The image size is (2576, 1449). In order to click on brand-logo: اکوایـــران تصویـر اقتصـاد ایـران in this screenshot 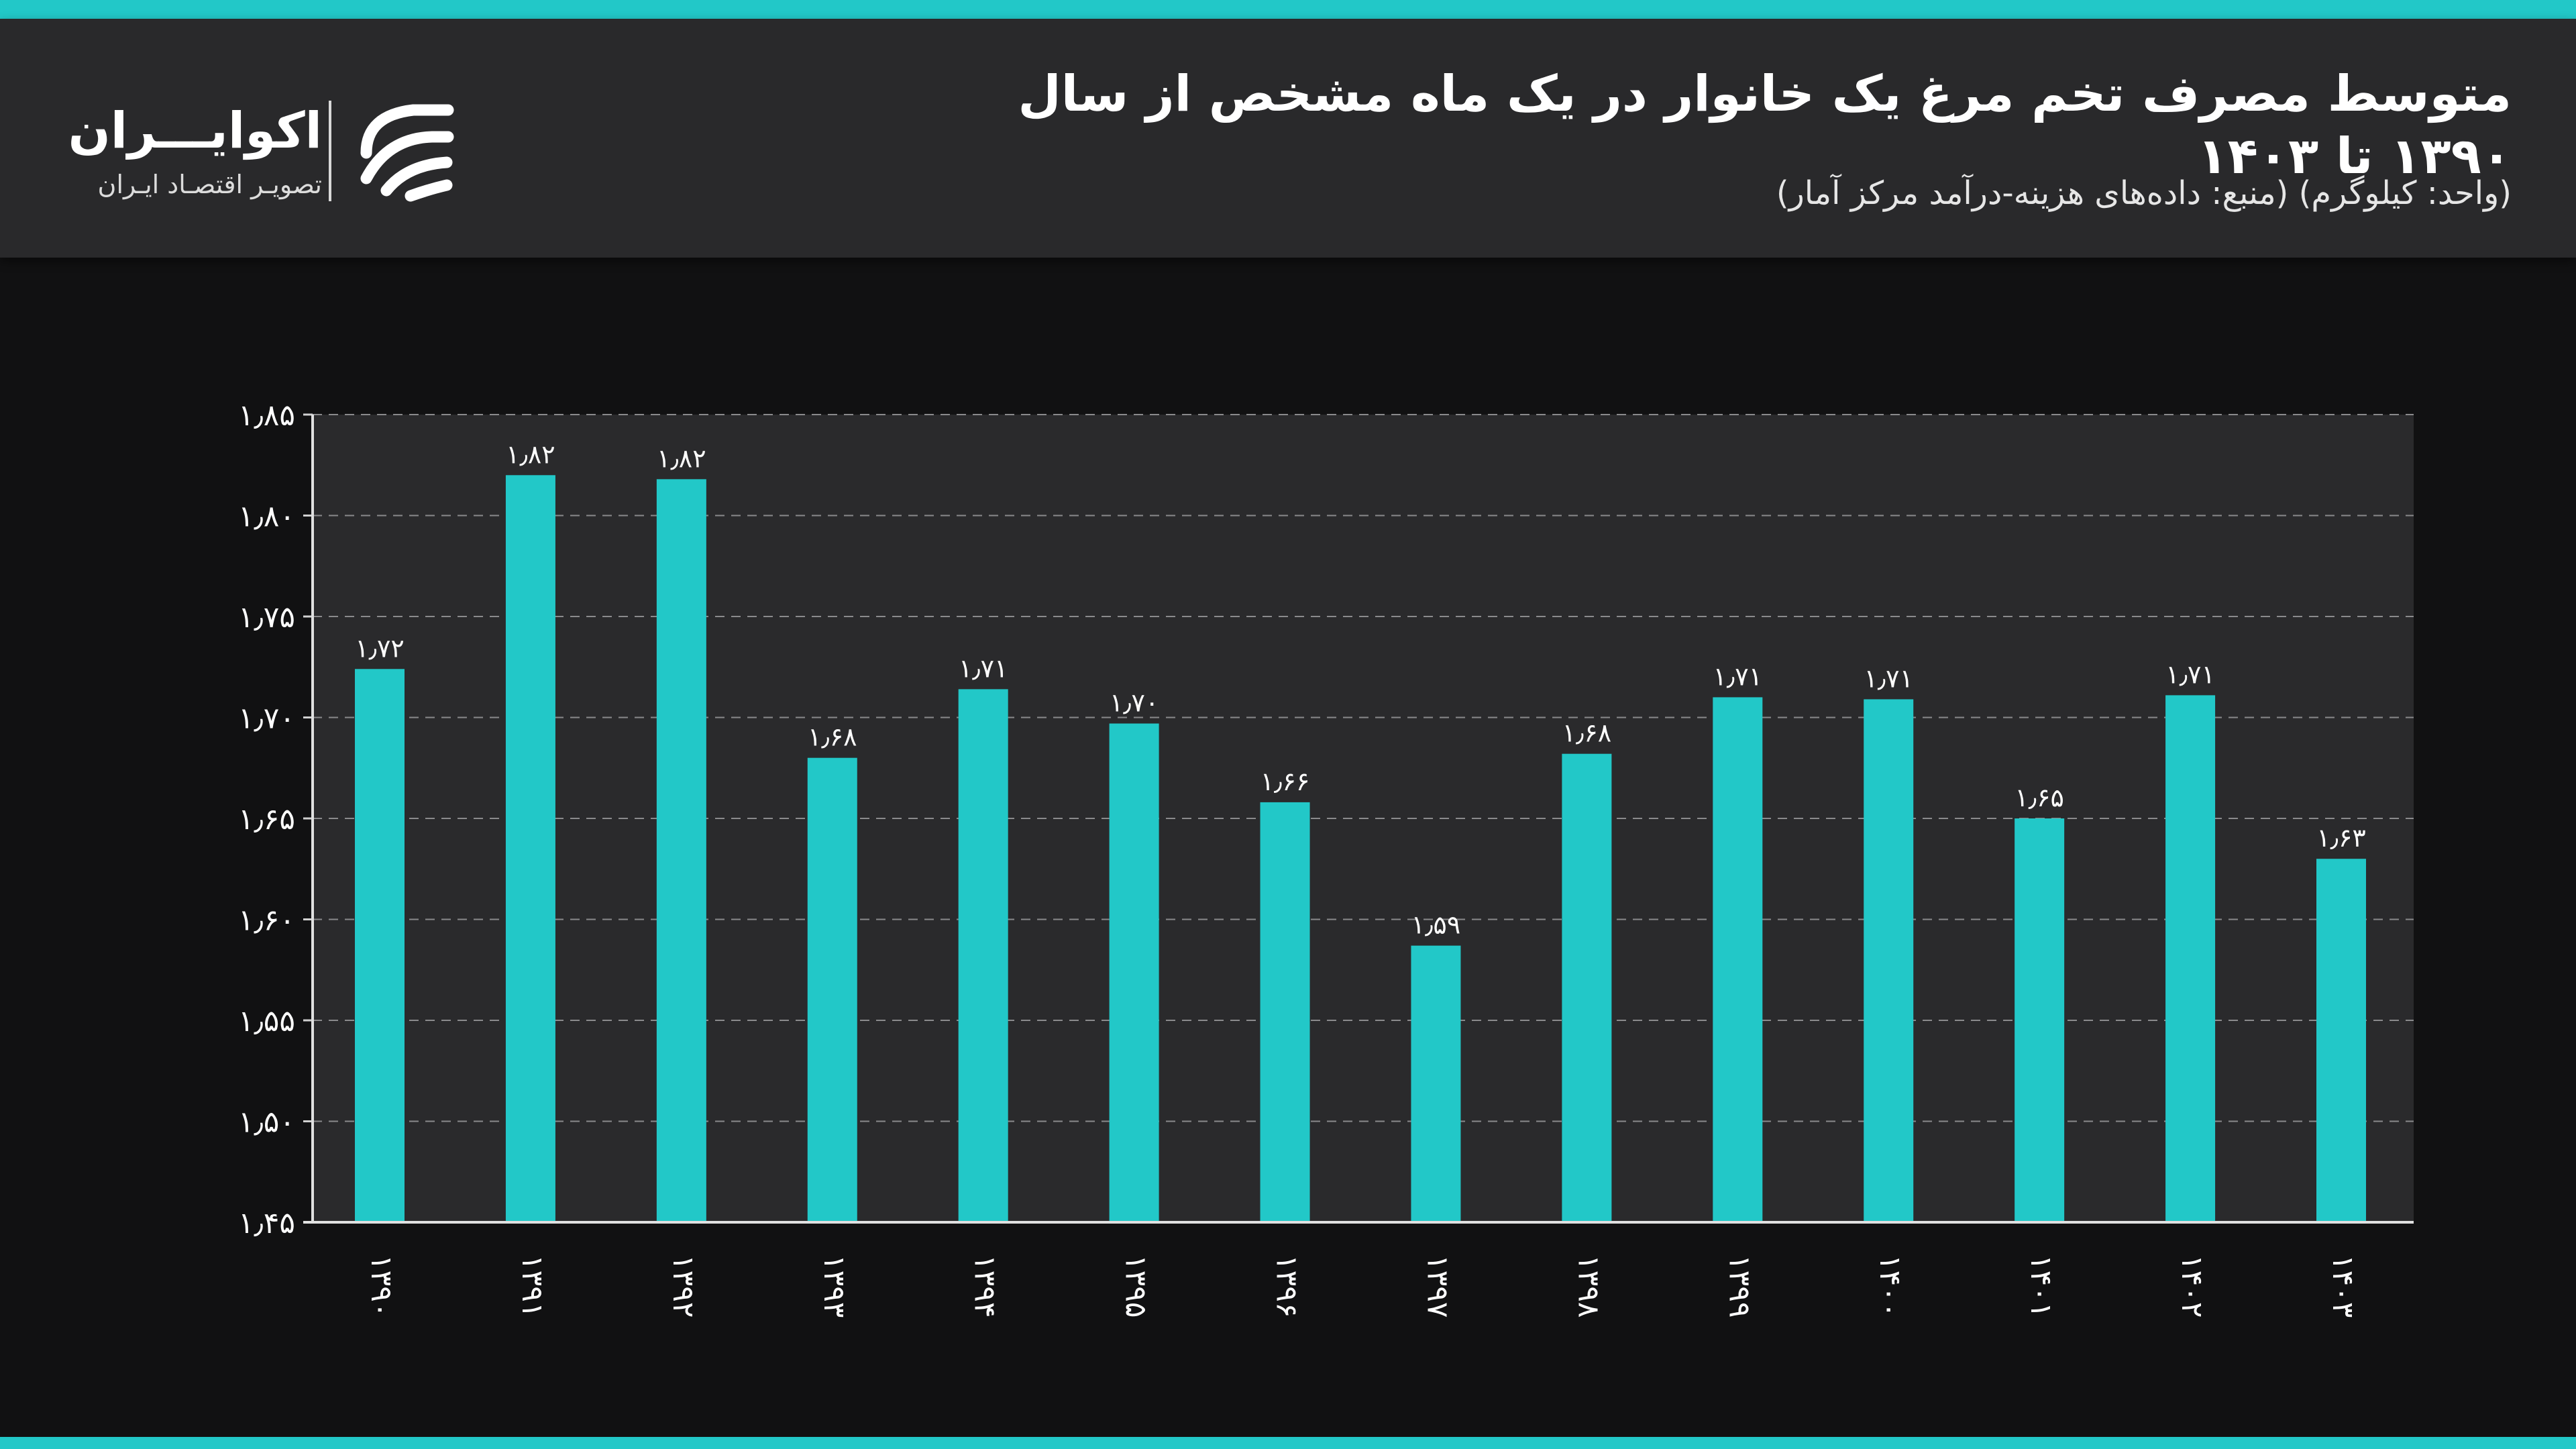, I will do `click(265, 152)`.